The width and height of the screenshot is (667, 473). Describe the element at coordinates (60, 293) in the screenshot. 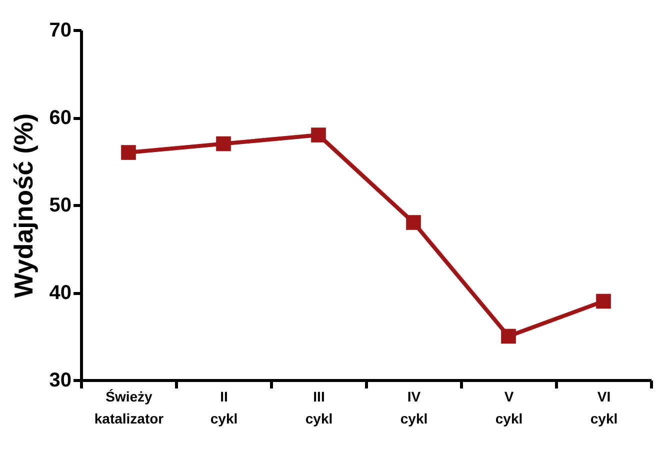

I see `y-tick-label: 40` at that location.